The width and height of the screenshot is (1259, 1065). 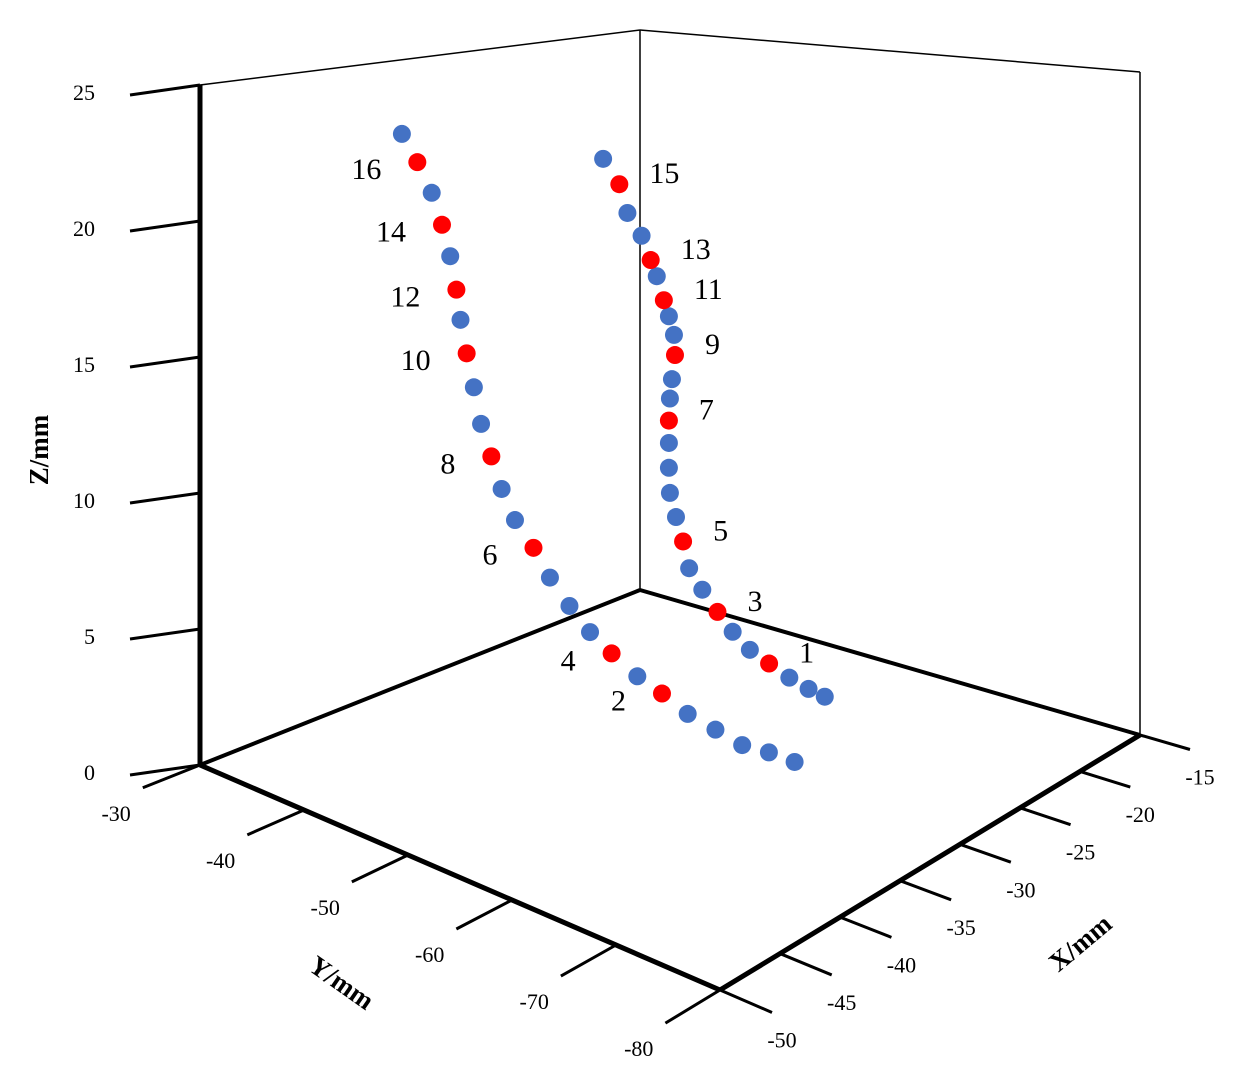 What do you see at coordinates (420, 677) in the screenshot?
I see `floor-edge` at bounding box center [420, 677].